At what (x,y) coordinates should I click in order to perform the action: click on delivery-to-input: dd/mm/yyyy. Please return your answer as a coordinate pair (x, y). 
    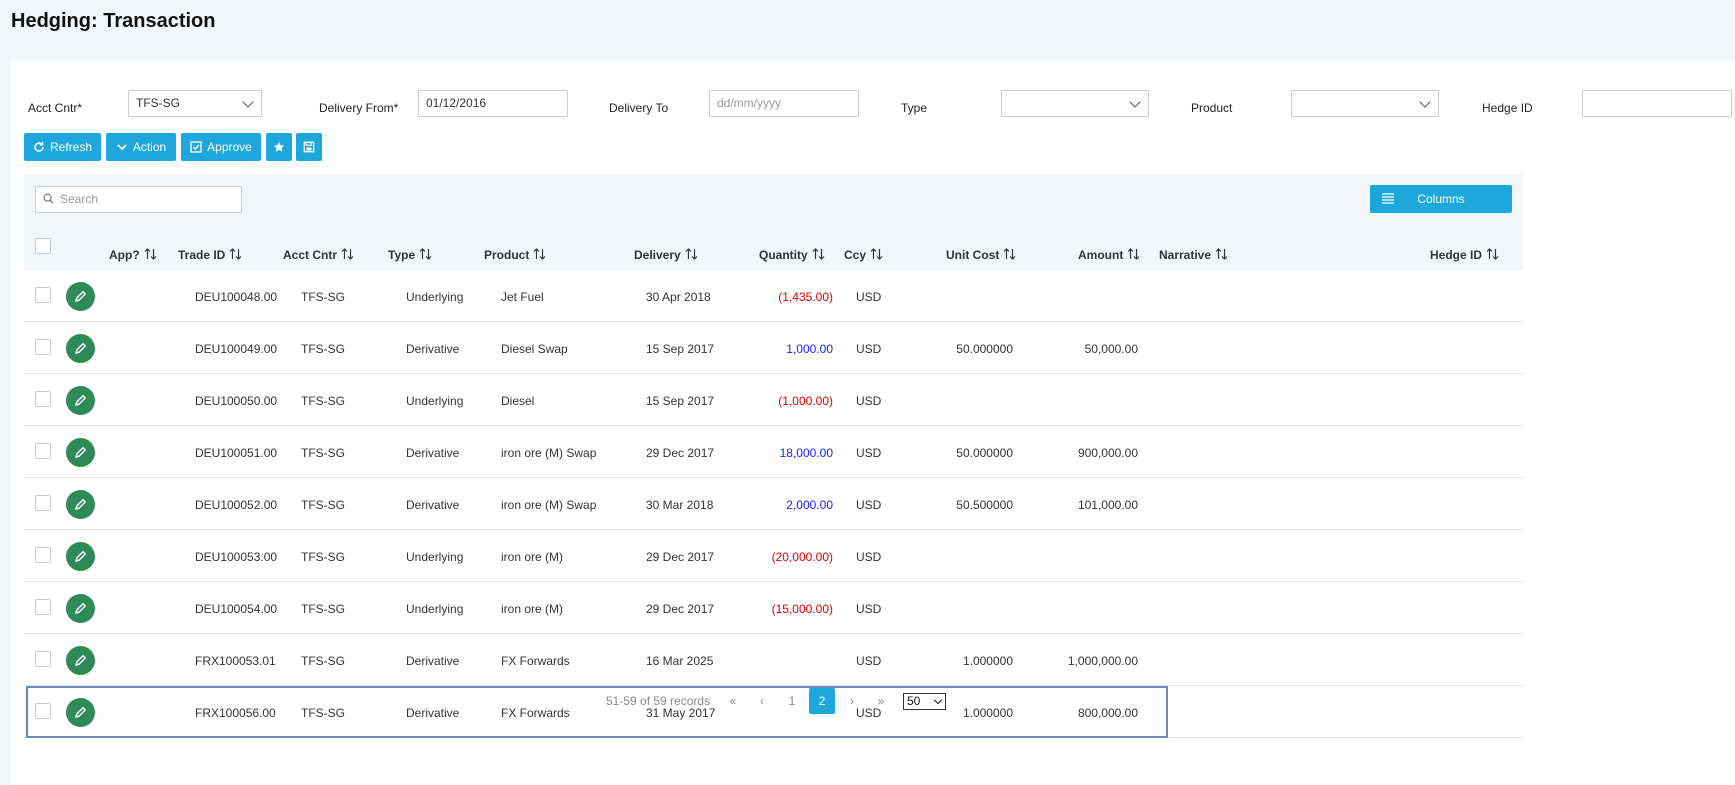
    Looking at the image, I should click on (784, 103).